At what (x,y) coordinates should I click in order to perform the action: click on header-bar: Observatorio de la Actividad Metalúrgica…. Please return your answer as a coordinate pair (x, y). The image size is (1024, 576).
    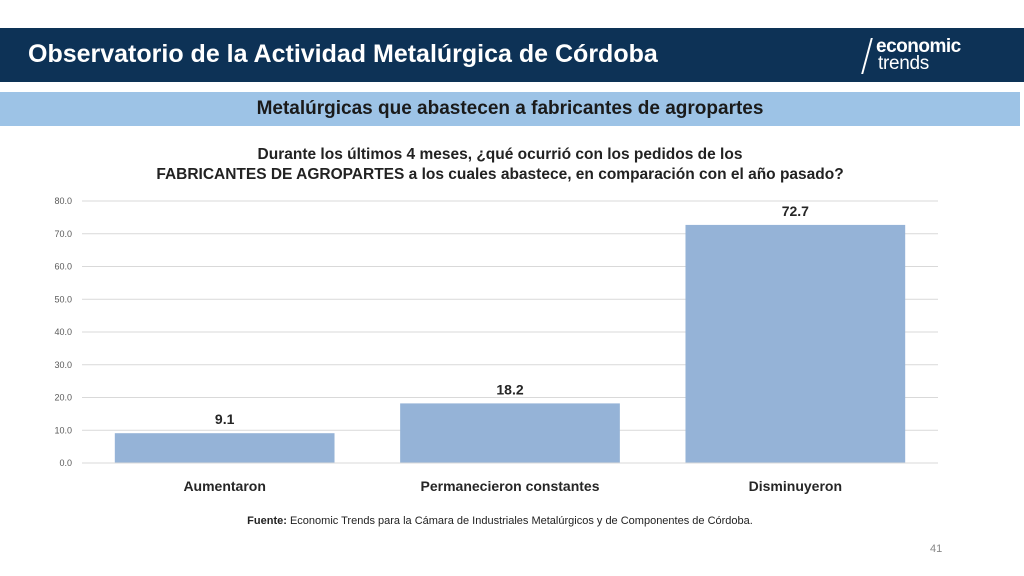
    Looking at the image, I should click on (512, 55).